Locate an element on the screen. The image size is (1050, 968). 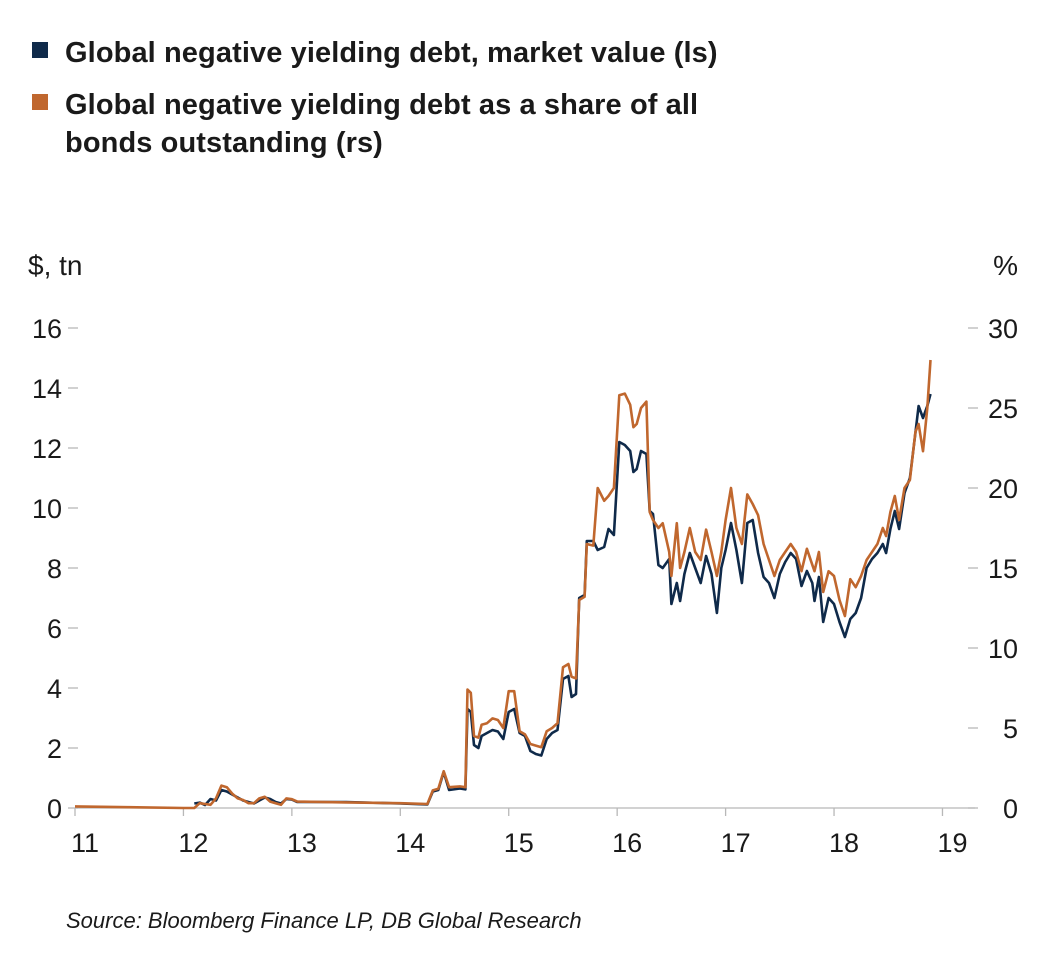
left-axis-tick-label: 6 is located at coordinates (54, 629).